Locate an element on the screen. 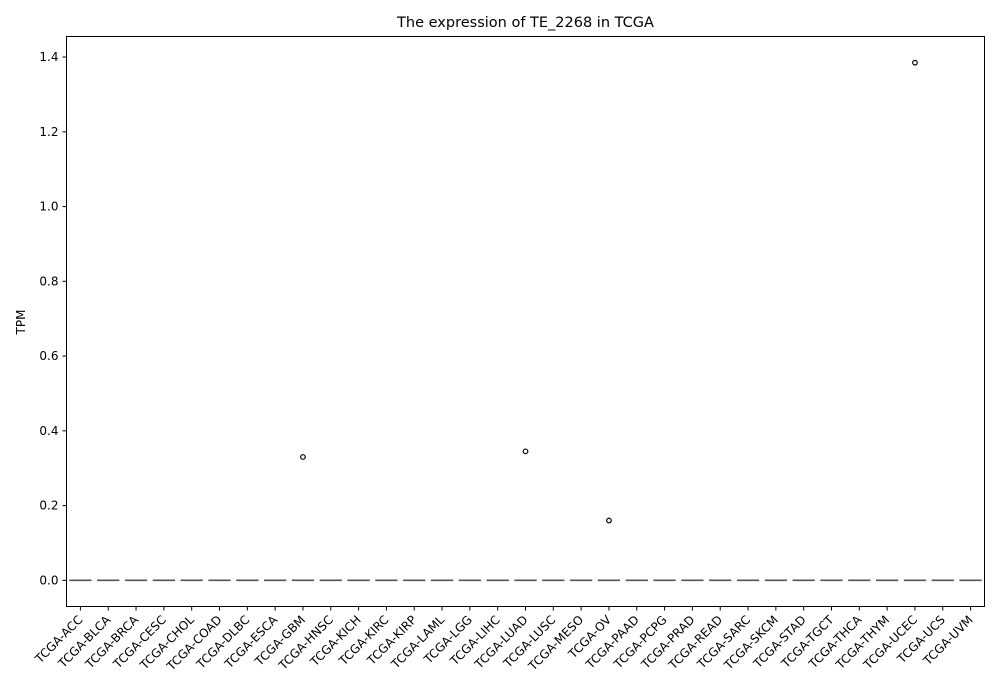 This screenshot has width=1000, height=700. y-tick-label: 1.4 is located at coordinates (48, 57).